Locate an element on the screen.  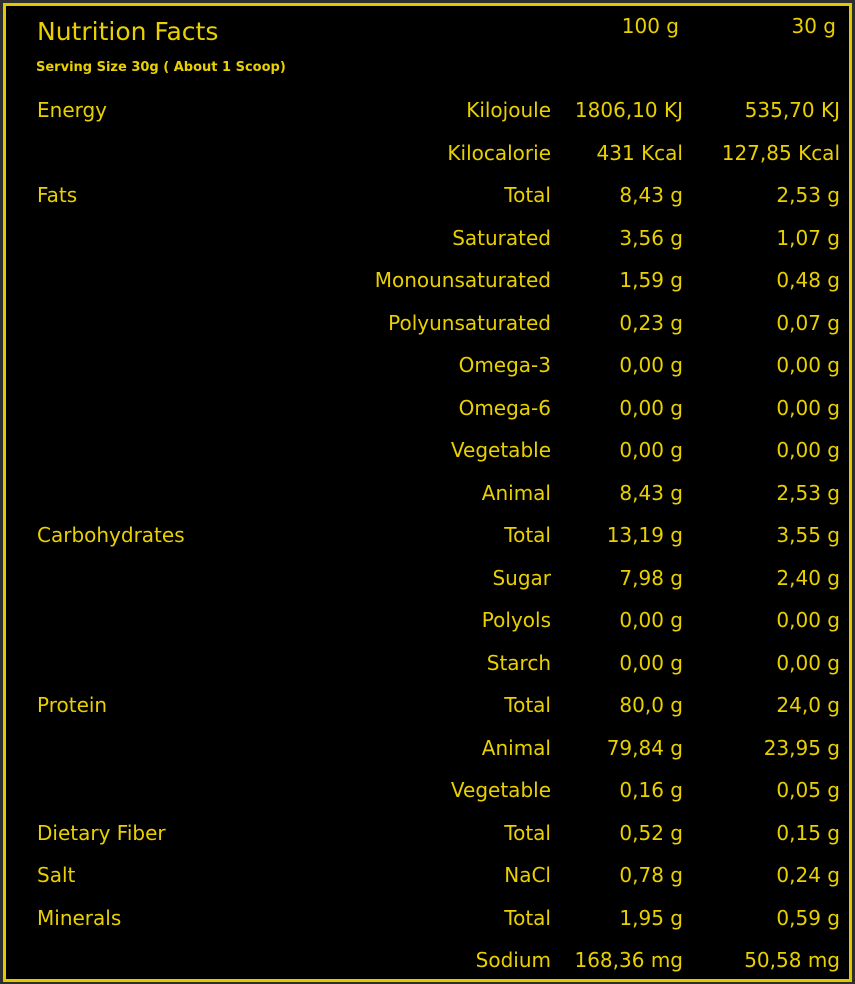
table-row: Kilocalorie 431 Kcal 127,85 Kcal is located at coordinates (427, 154).